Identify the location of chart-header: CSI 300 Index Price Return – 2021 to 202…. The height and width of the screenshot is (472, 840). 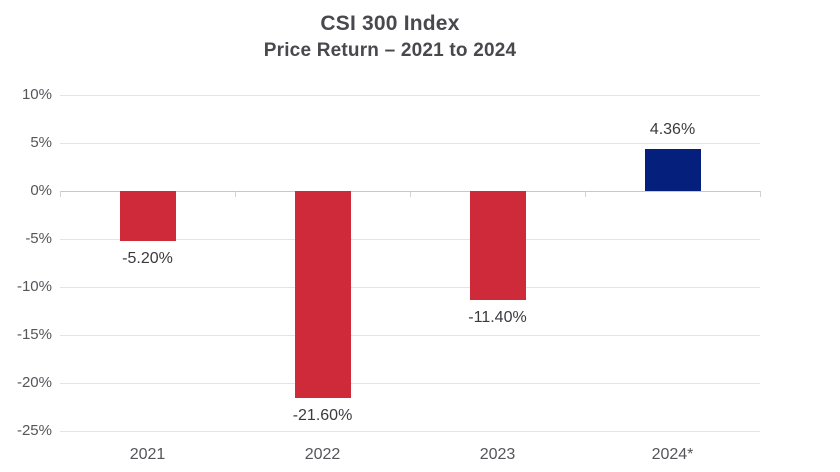
(390, 37).